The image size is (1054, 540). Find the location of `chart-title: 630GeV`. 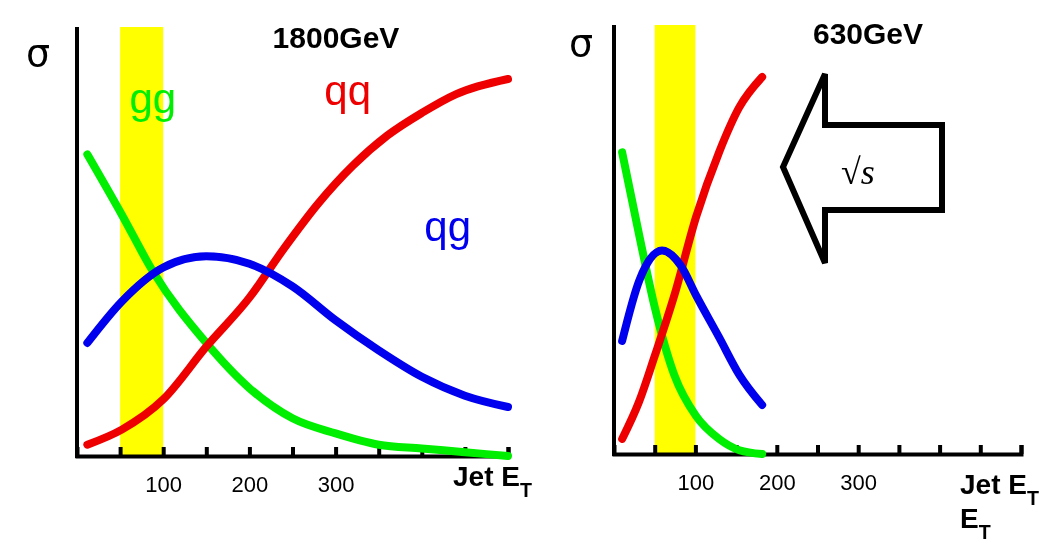

chart-title: 630GeV is located at coordinates (868, 33).